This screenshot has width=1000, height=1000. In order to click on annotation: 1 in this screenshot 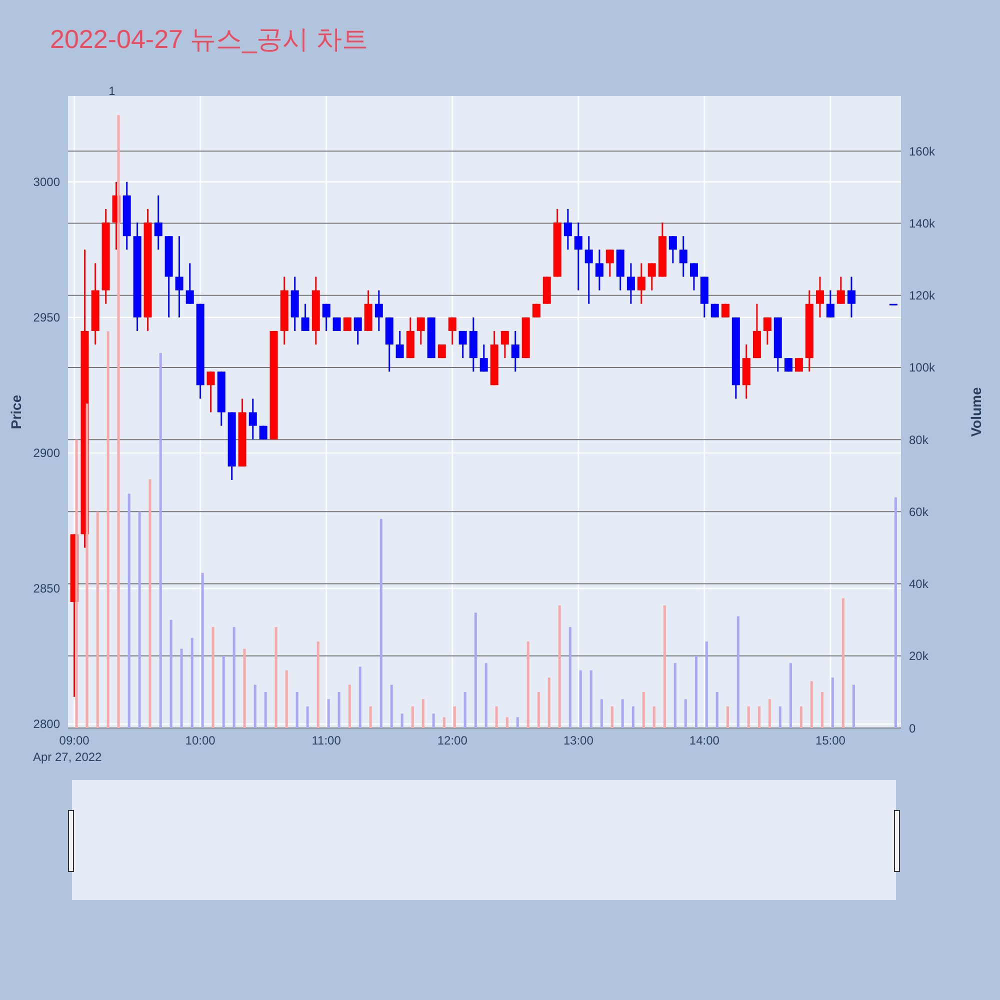, I will do `click(112, 91)`.